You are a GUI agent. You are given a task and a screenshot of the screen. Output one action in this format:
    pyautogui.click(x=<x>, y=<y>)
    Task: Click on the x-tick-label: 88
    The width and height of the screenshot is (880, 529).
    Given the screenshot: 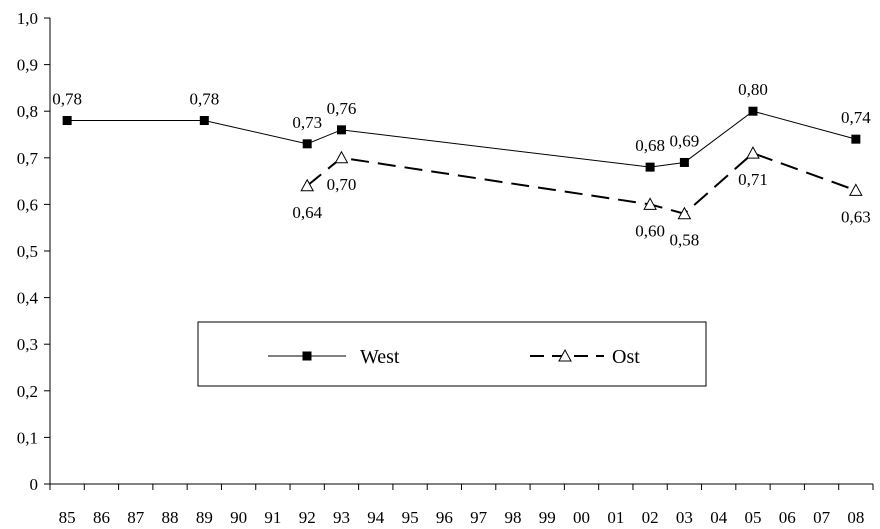 What is the action you would take?
    pyautogui.click(x=170, y=517)
    